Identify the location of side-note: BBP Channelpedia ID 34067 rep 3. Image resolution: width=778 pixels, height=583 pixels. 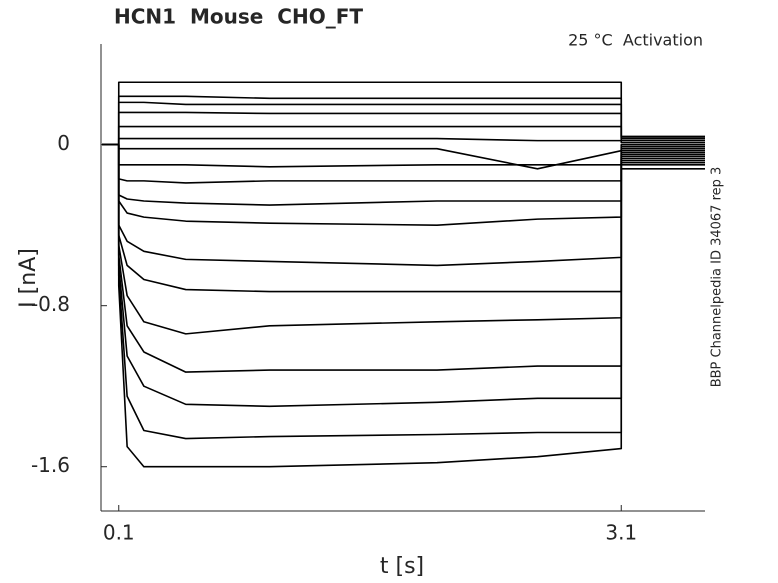
(717, 277).